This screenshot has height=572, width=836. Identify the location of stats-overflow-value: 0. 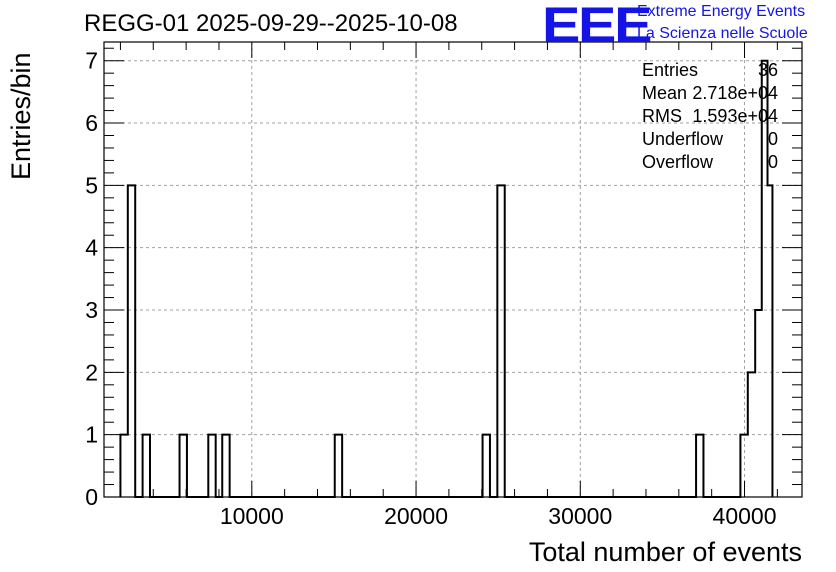
(772, 162).